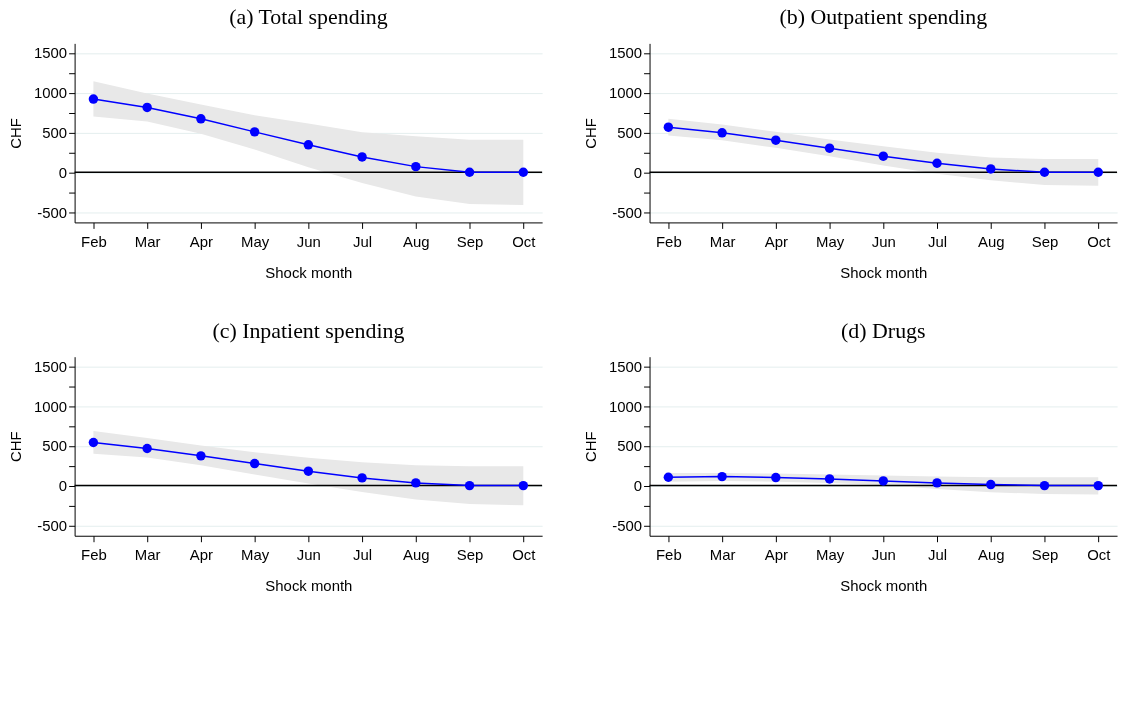 This screenshot has width=1128, height=718. Describe the element at coordinates (883, 330) in the screenshot. I see `chart-title: (d) Drugs` at that location.